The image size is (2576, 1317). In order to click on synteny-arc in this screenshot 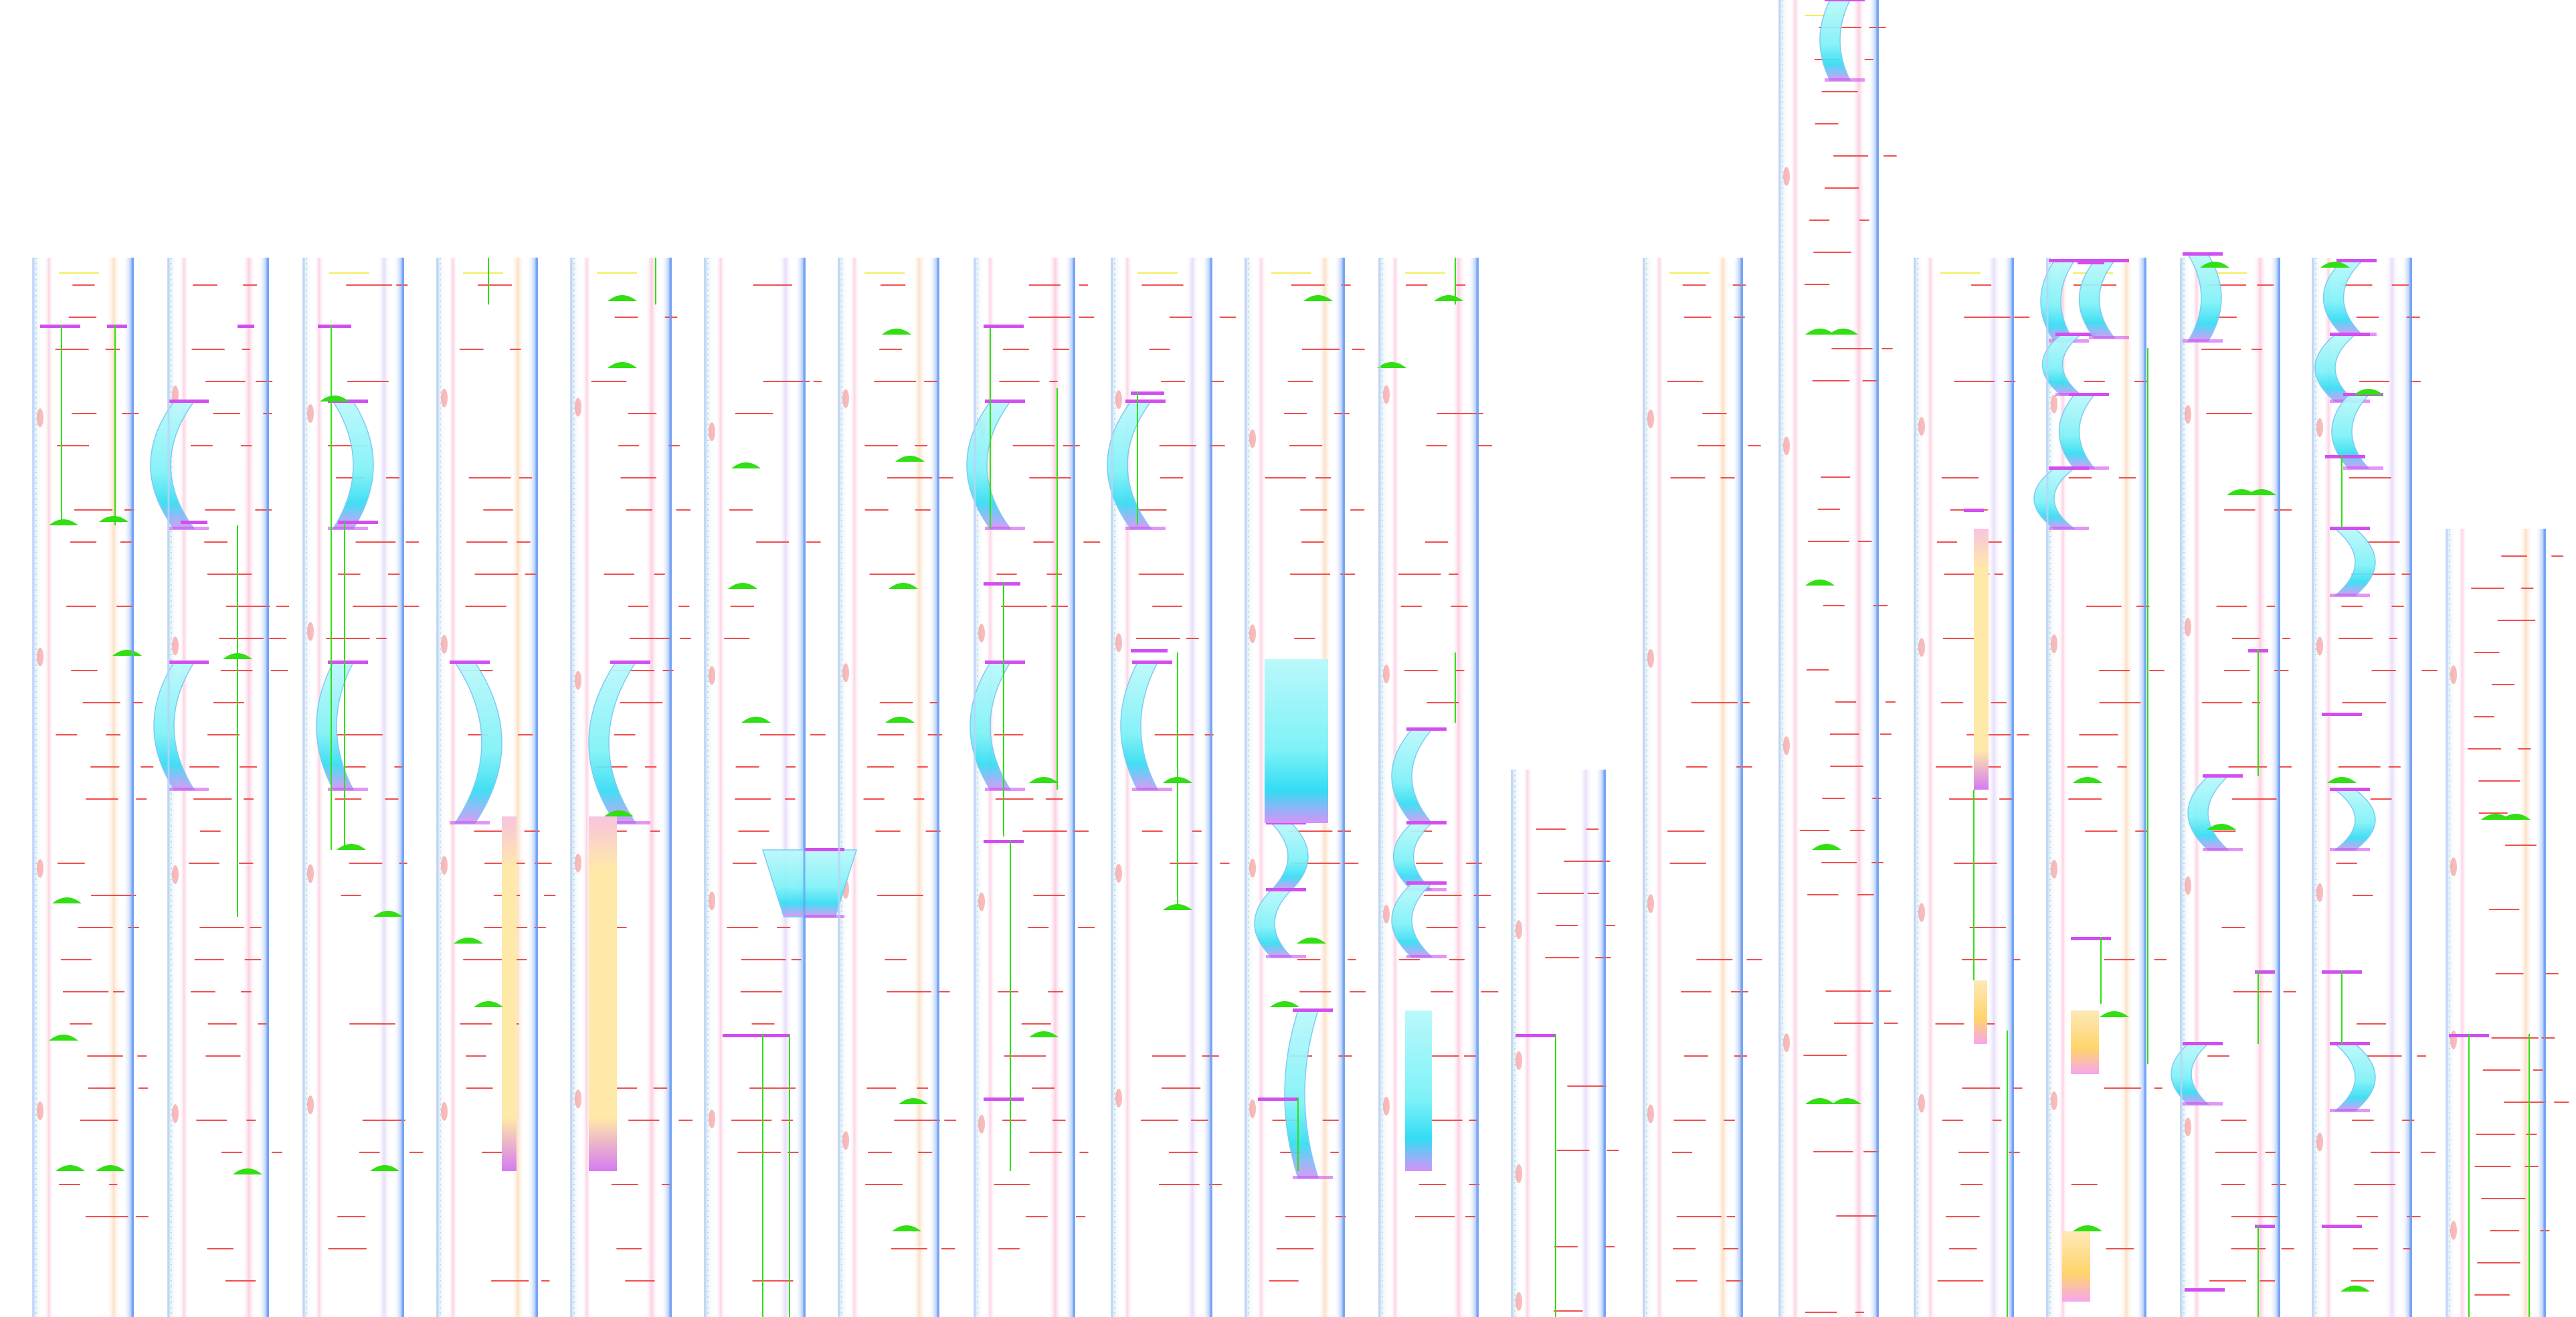, I will do `click(2190, 1074)`.